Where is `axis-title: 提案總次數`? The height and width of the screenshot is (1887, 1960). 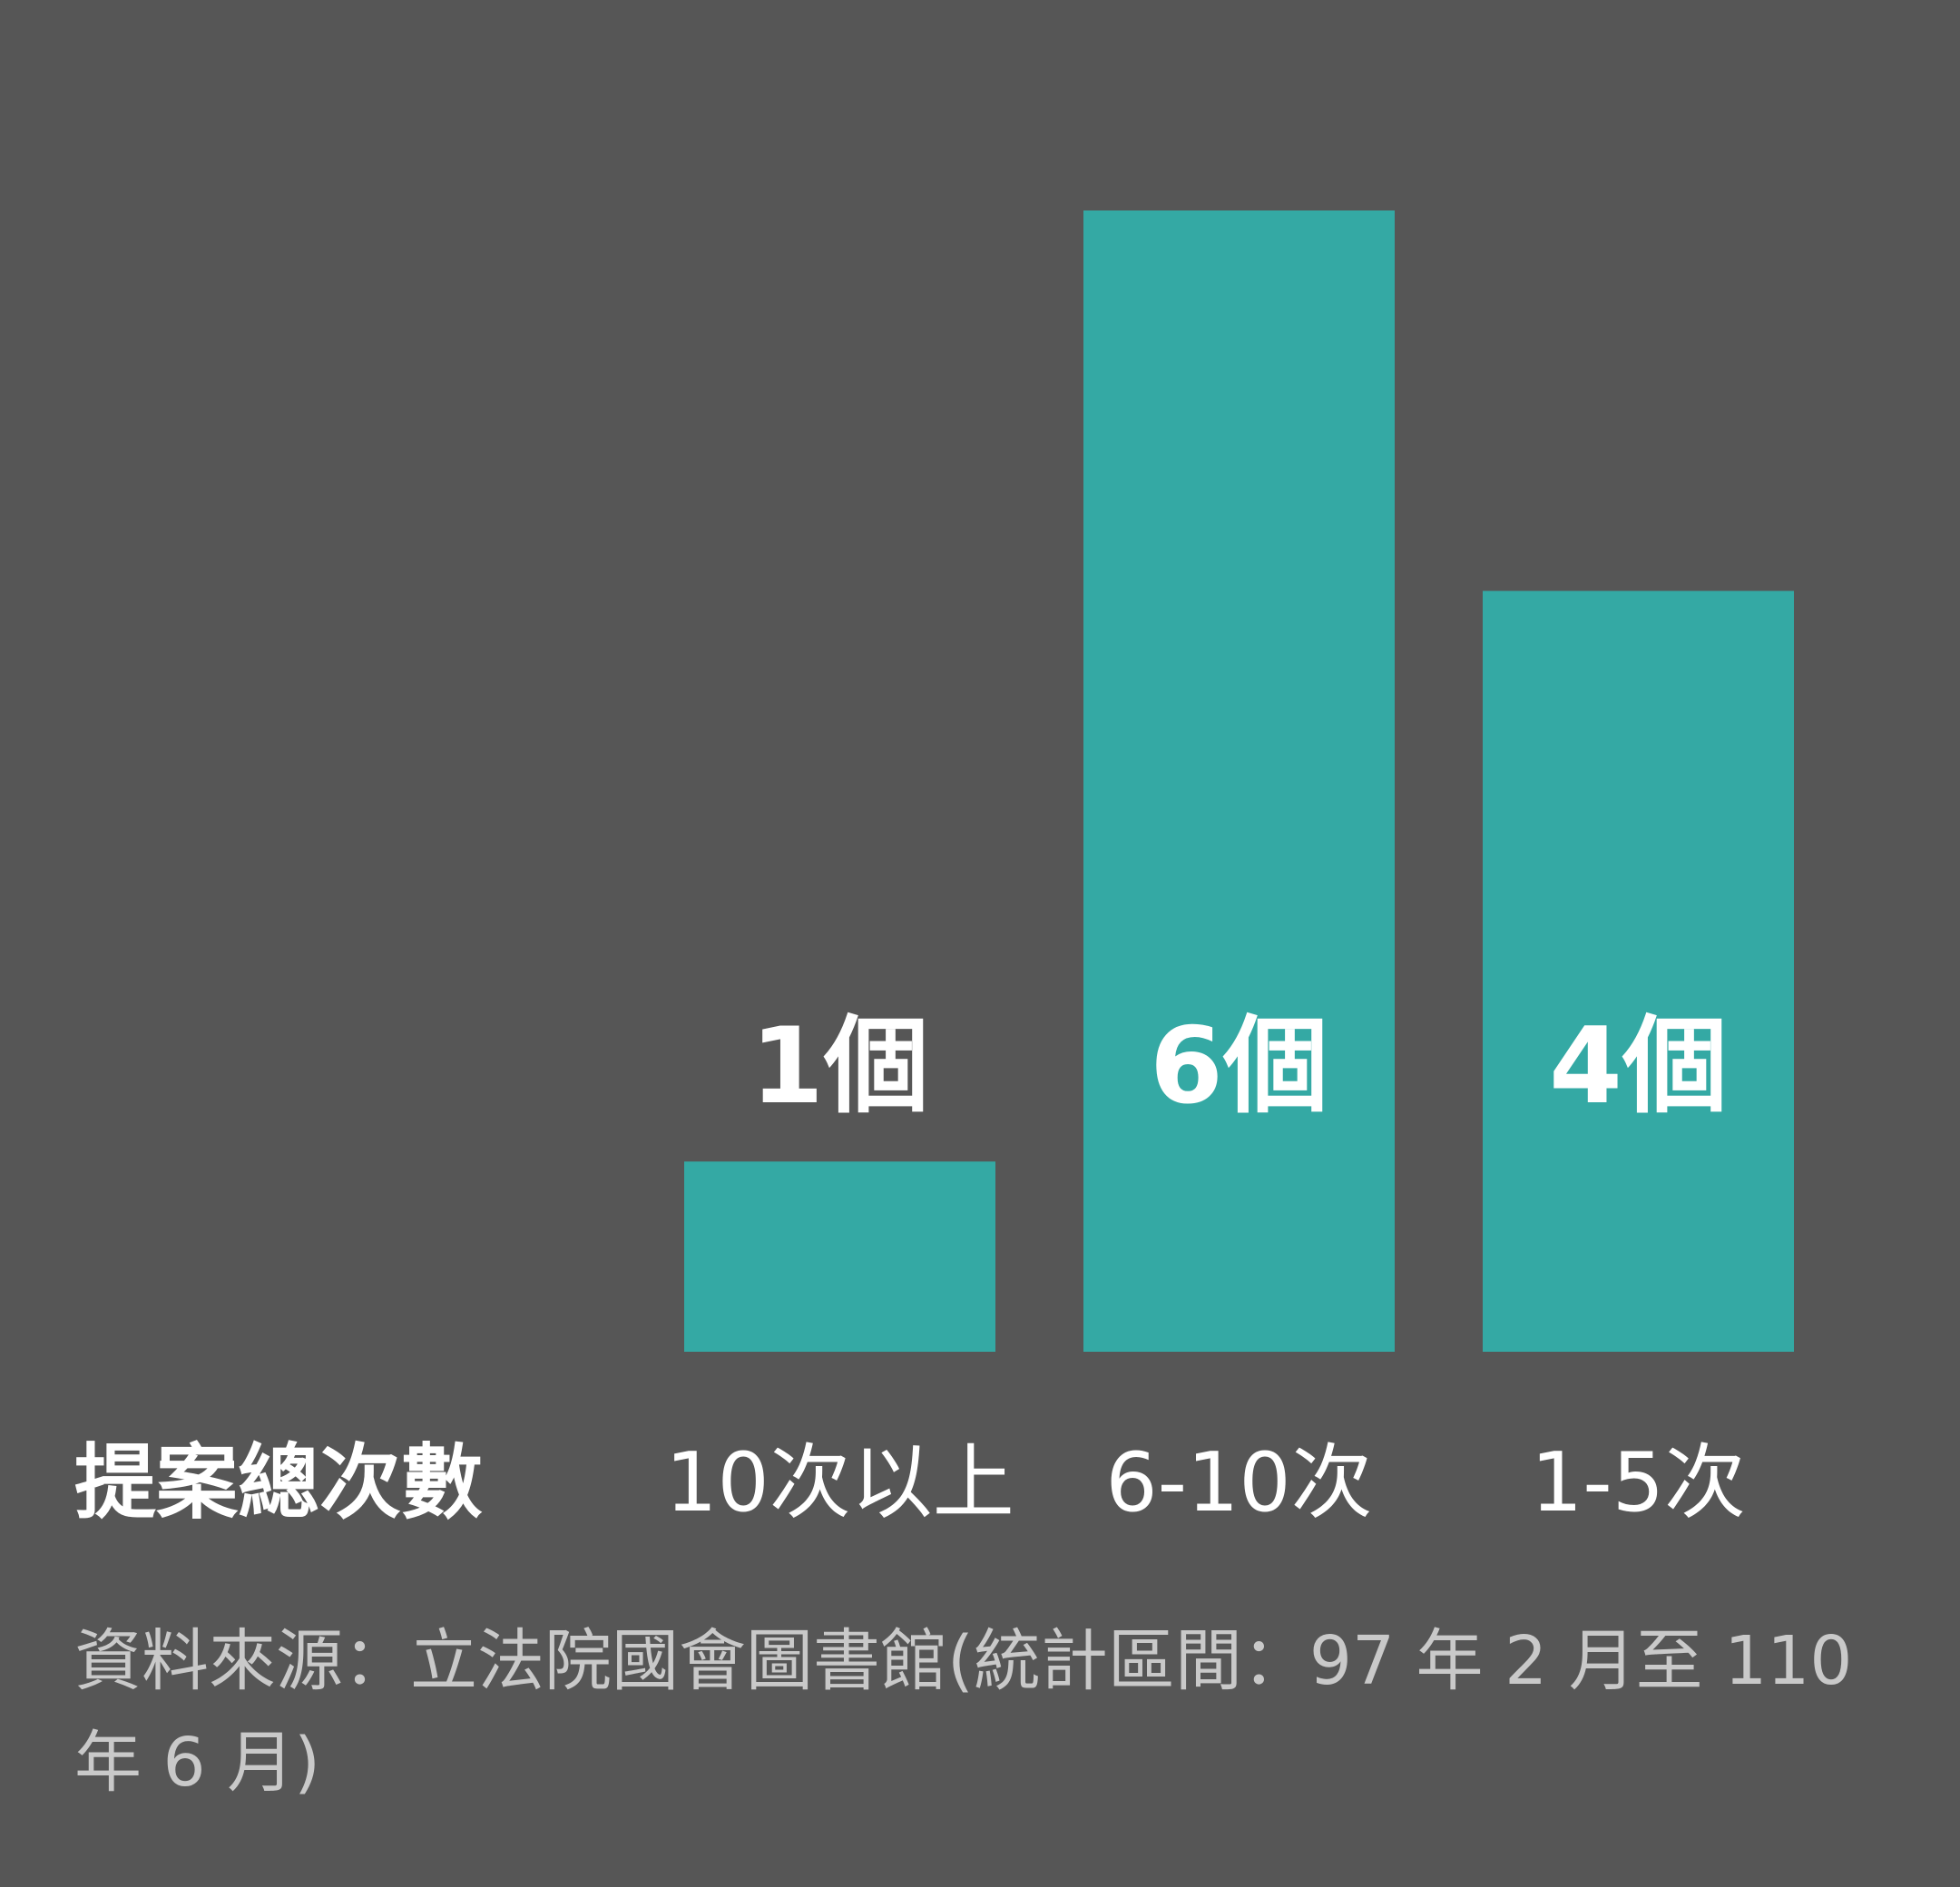 axis-title: 提案總次數 is located at coordinates (278, 1483).